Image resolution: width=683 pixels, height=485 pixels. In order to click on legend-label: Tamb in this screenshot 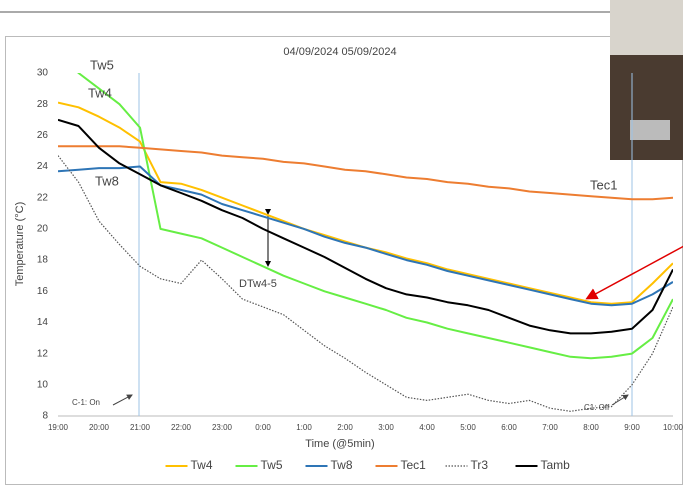, I will do `click(556, 465)`.